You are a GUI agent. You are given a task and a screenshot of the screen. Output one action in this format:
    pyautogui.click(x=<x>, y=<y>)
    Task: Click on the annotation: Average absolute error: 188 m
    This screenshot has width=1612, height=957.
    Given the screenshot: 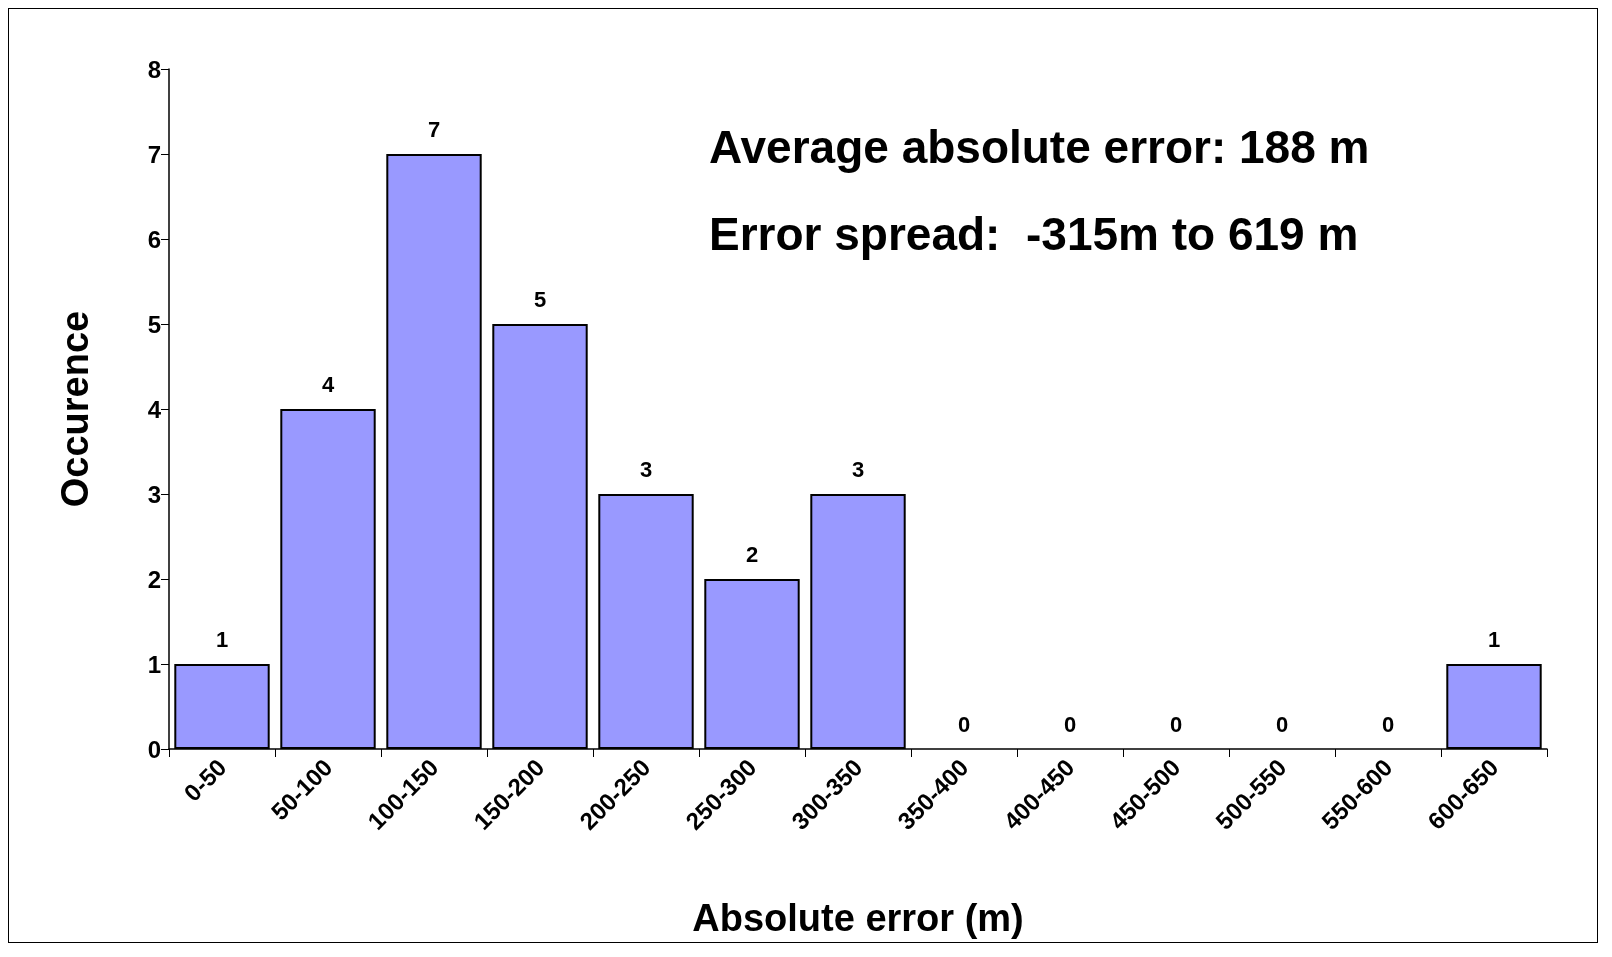 What is the action you would take?
    pyautogui.click(x=1039, y=147)
    